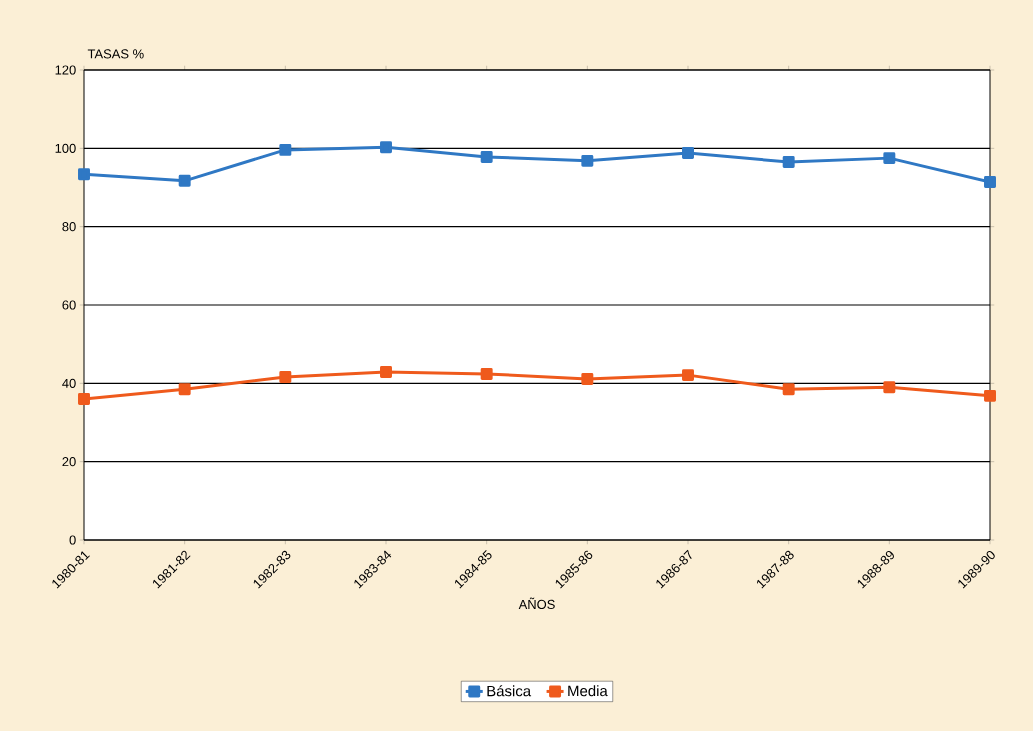 The height and width of the screenshot is (731, 1033). I want to click on y-axis-title: TASAS %, so click(115, 54).